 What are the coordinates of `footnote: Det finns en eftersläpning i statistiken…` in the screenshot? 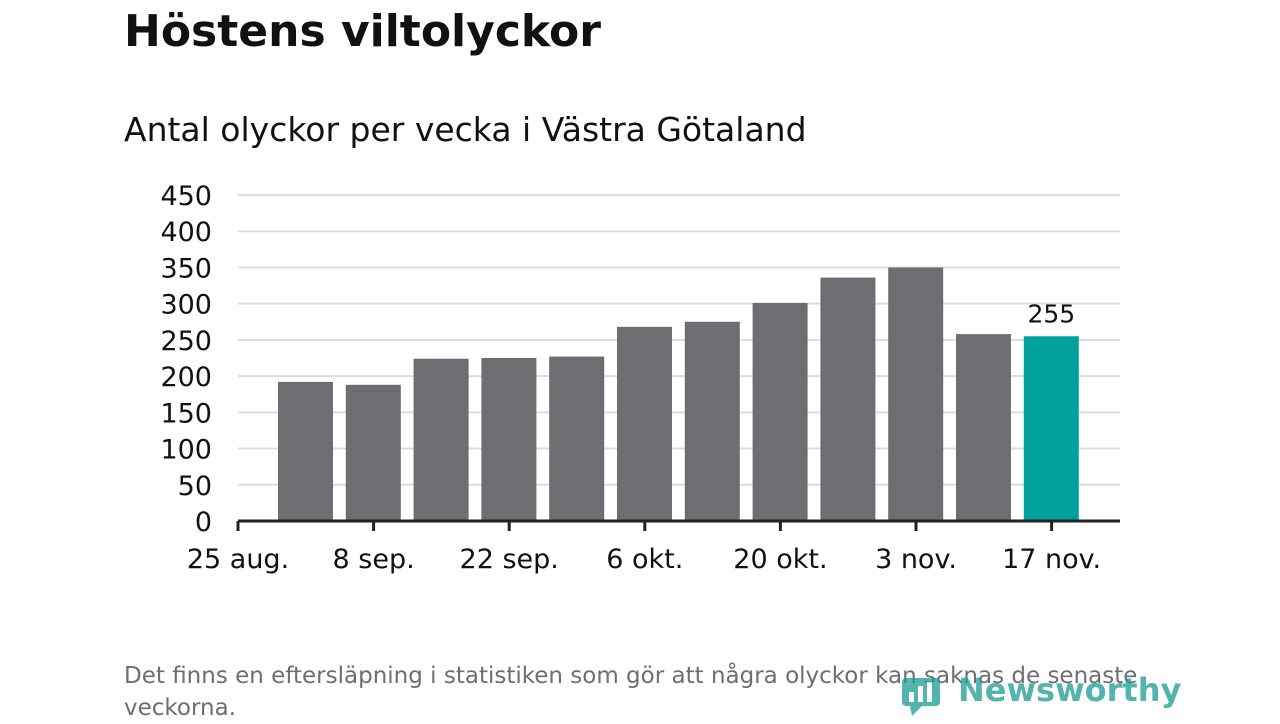 It's located at (631, 692).